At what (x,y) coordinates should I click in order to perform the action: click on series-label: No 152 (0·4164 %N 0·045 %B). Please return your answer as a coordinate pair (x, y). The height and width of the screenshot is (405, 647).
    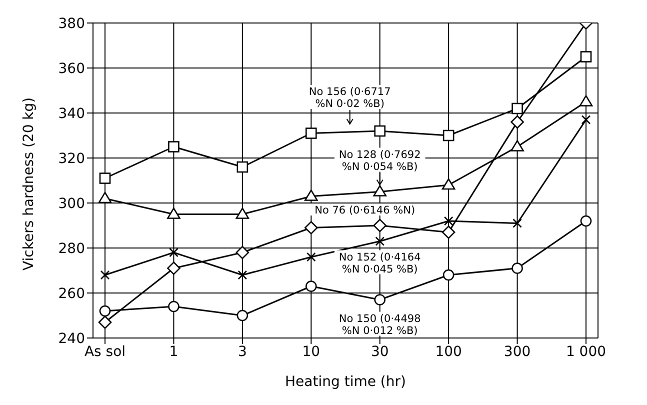
    Looking at the image, I should click on (380, 263).